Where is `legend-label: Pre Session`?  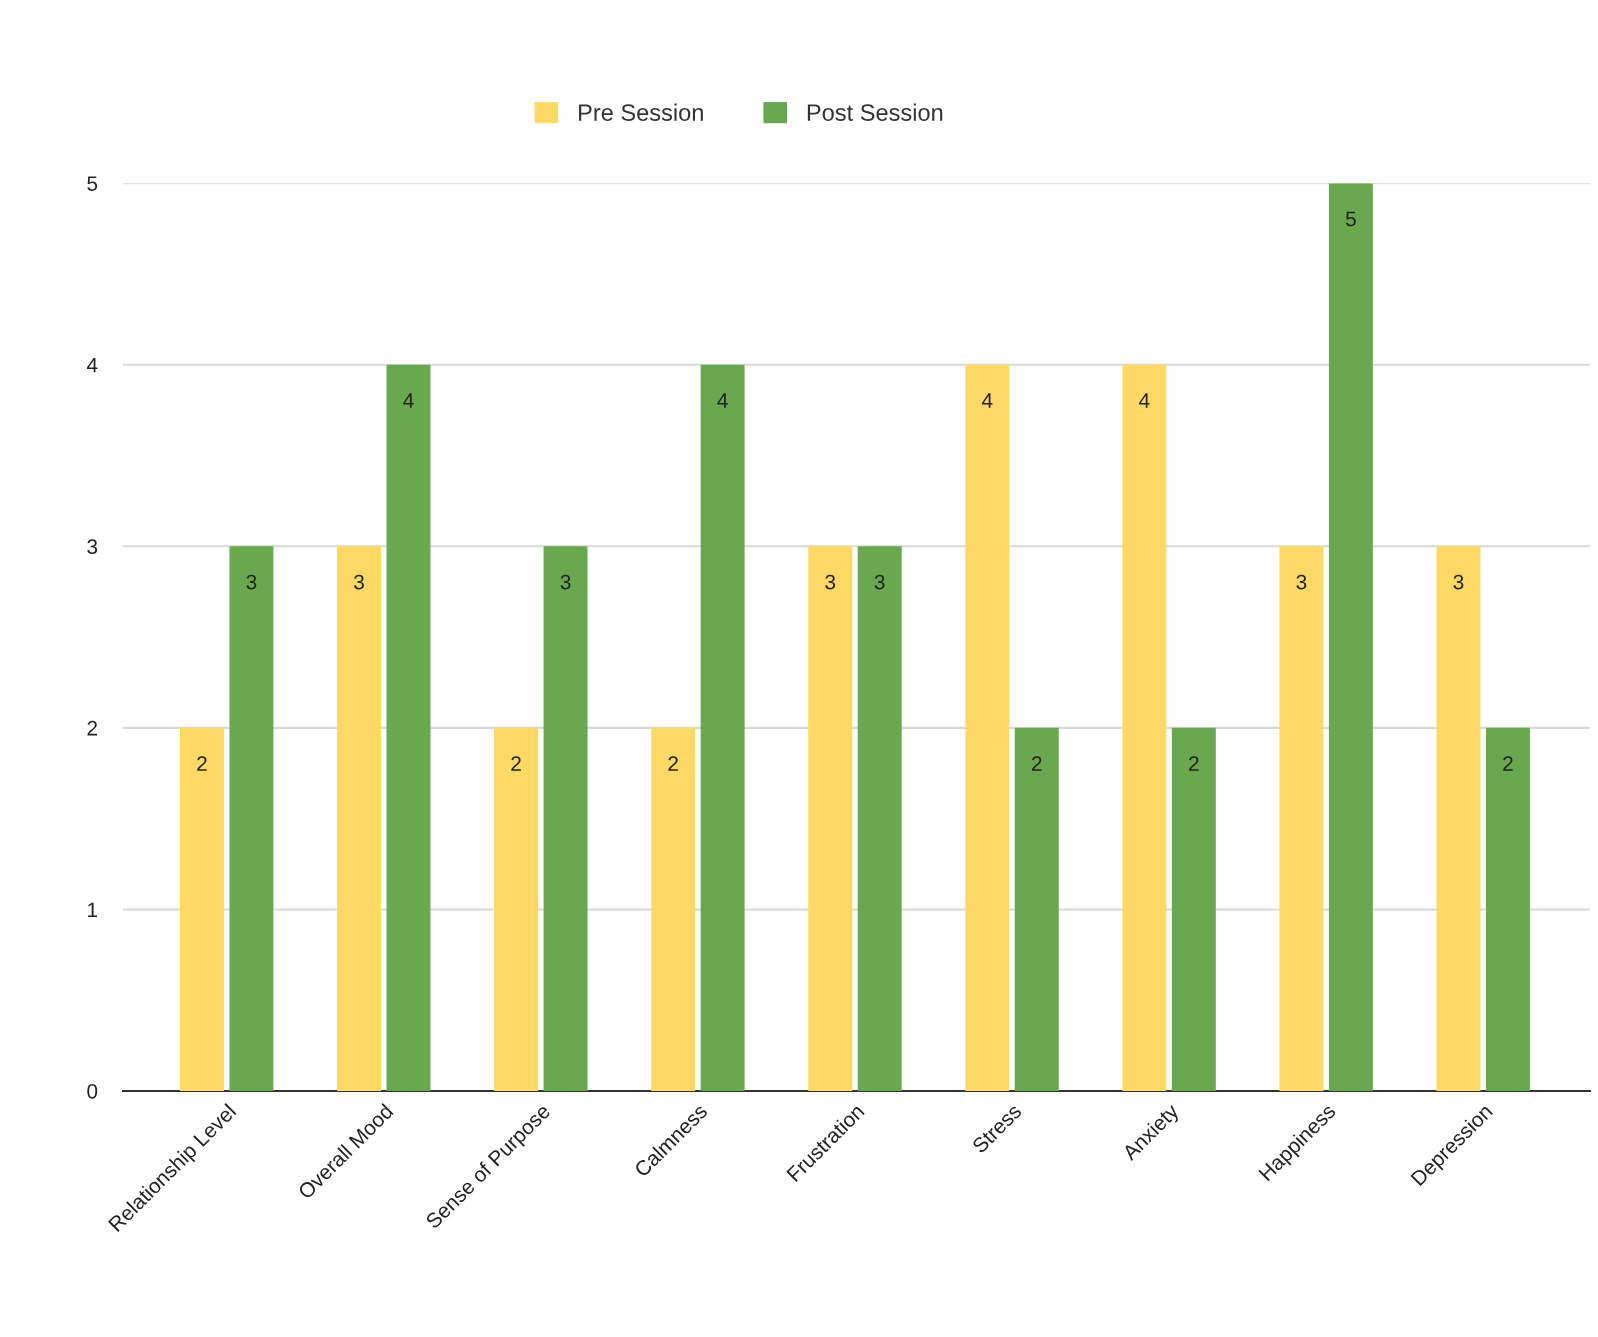
legend-label: Pre Session is located at coordinates (641, 112).